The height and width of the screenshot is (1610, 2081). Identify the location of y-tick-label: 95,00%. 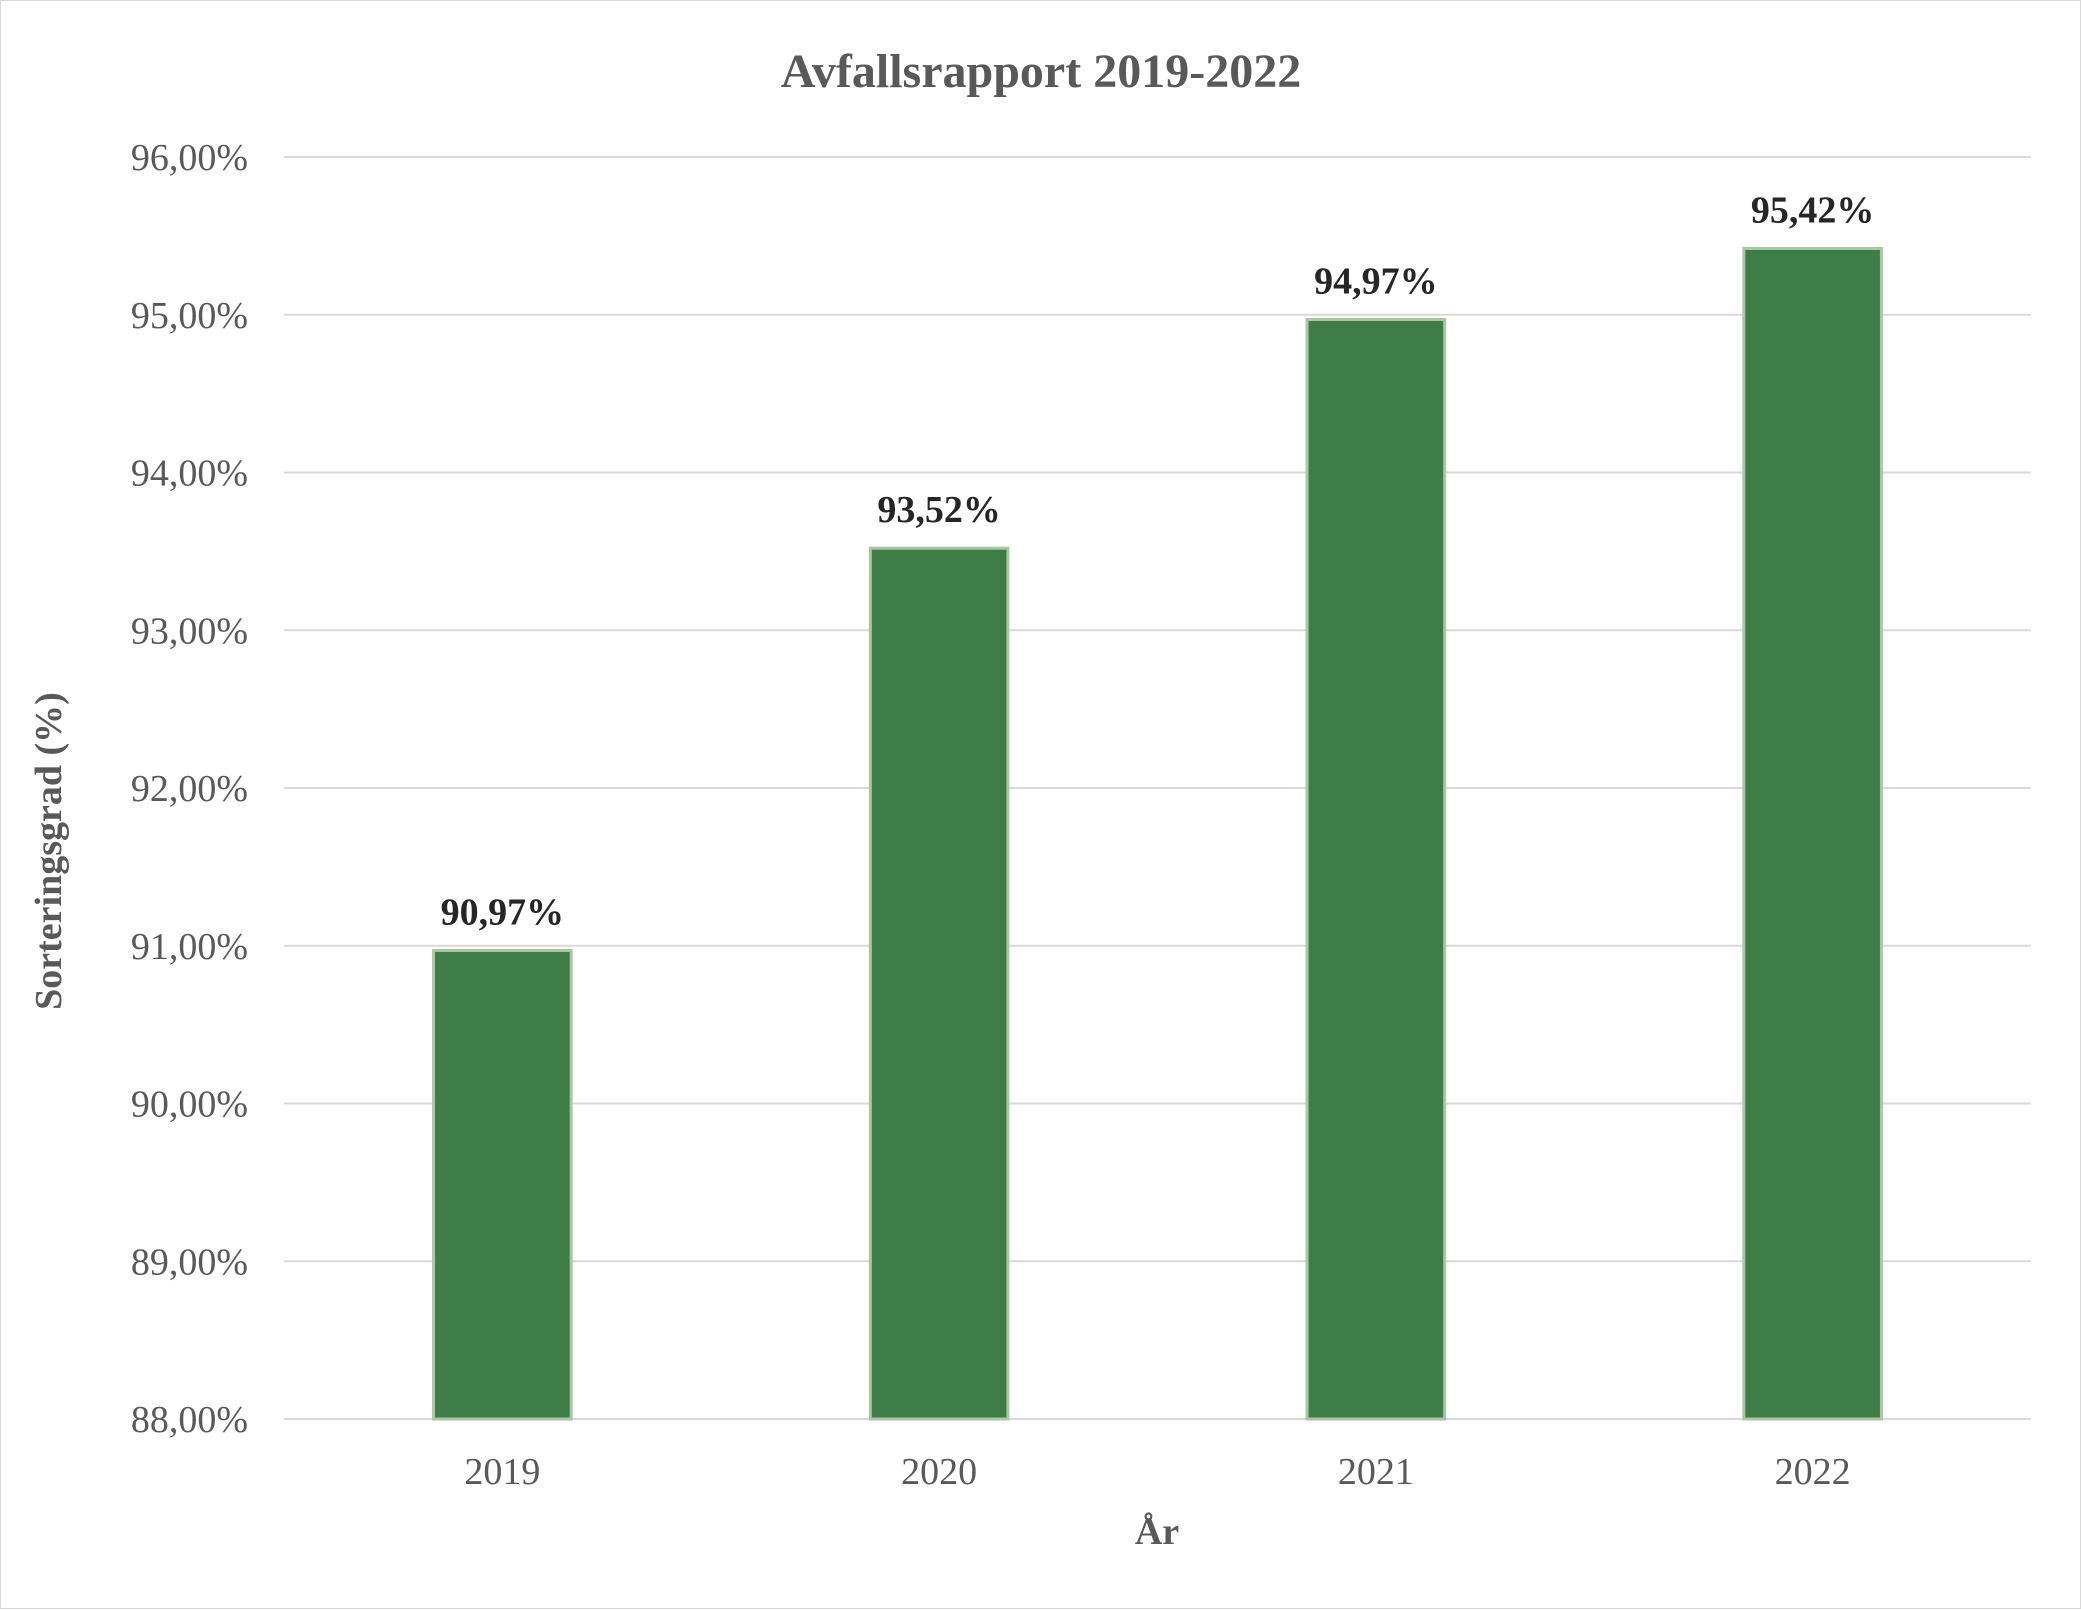
(189, 316).